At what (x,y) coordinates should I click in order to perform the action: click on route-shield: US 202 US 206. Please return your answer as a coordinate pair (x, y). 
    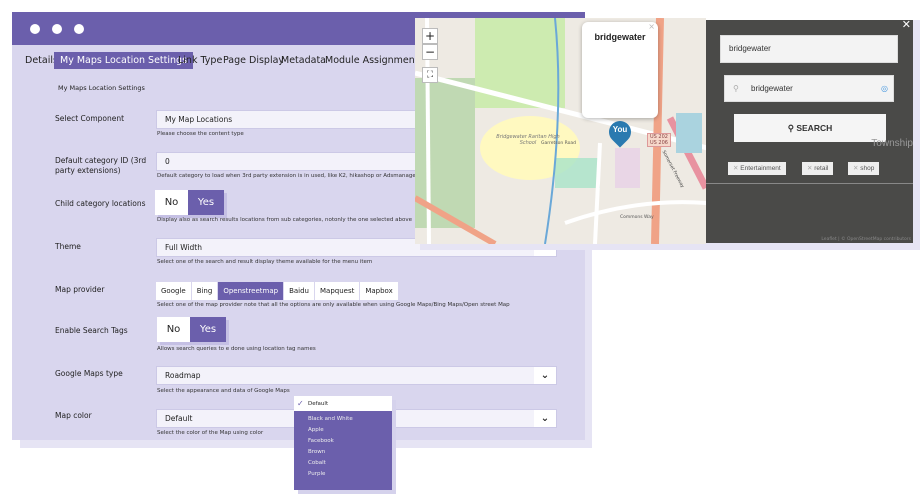
    Looking at the image, I should click on (659, 140).